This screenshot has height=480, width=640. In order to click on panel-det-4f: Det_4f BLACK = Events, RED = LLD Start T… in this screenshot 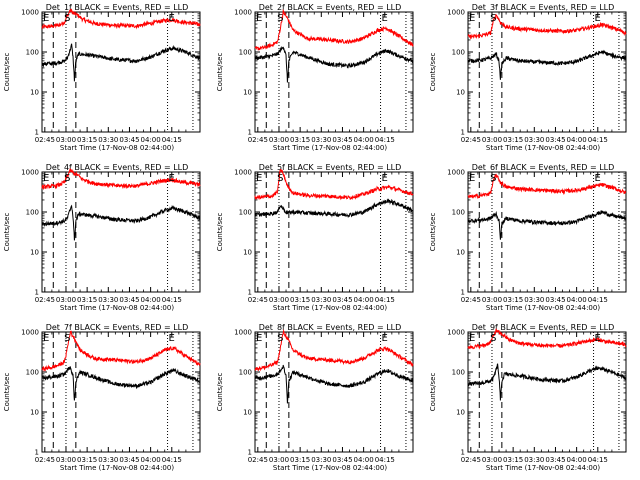, I will do `click(102, 237)`.